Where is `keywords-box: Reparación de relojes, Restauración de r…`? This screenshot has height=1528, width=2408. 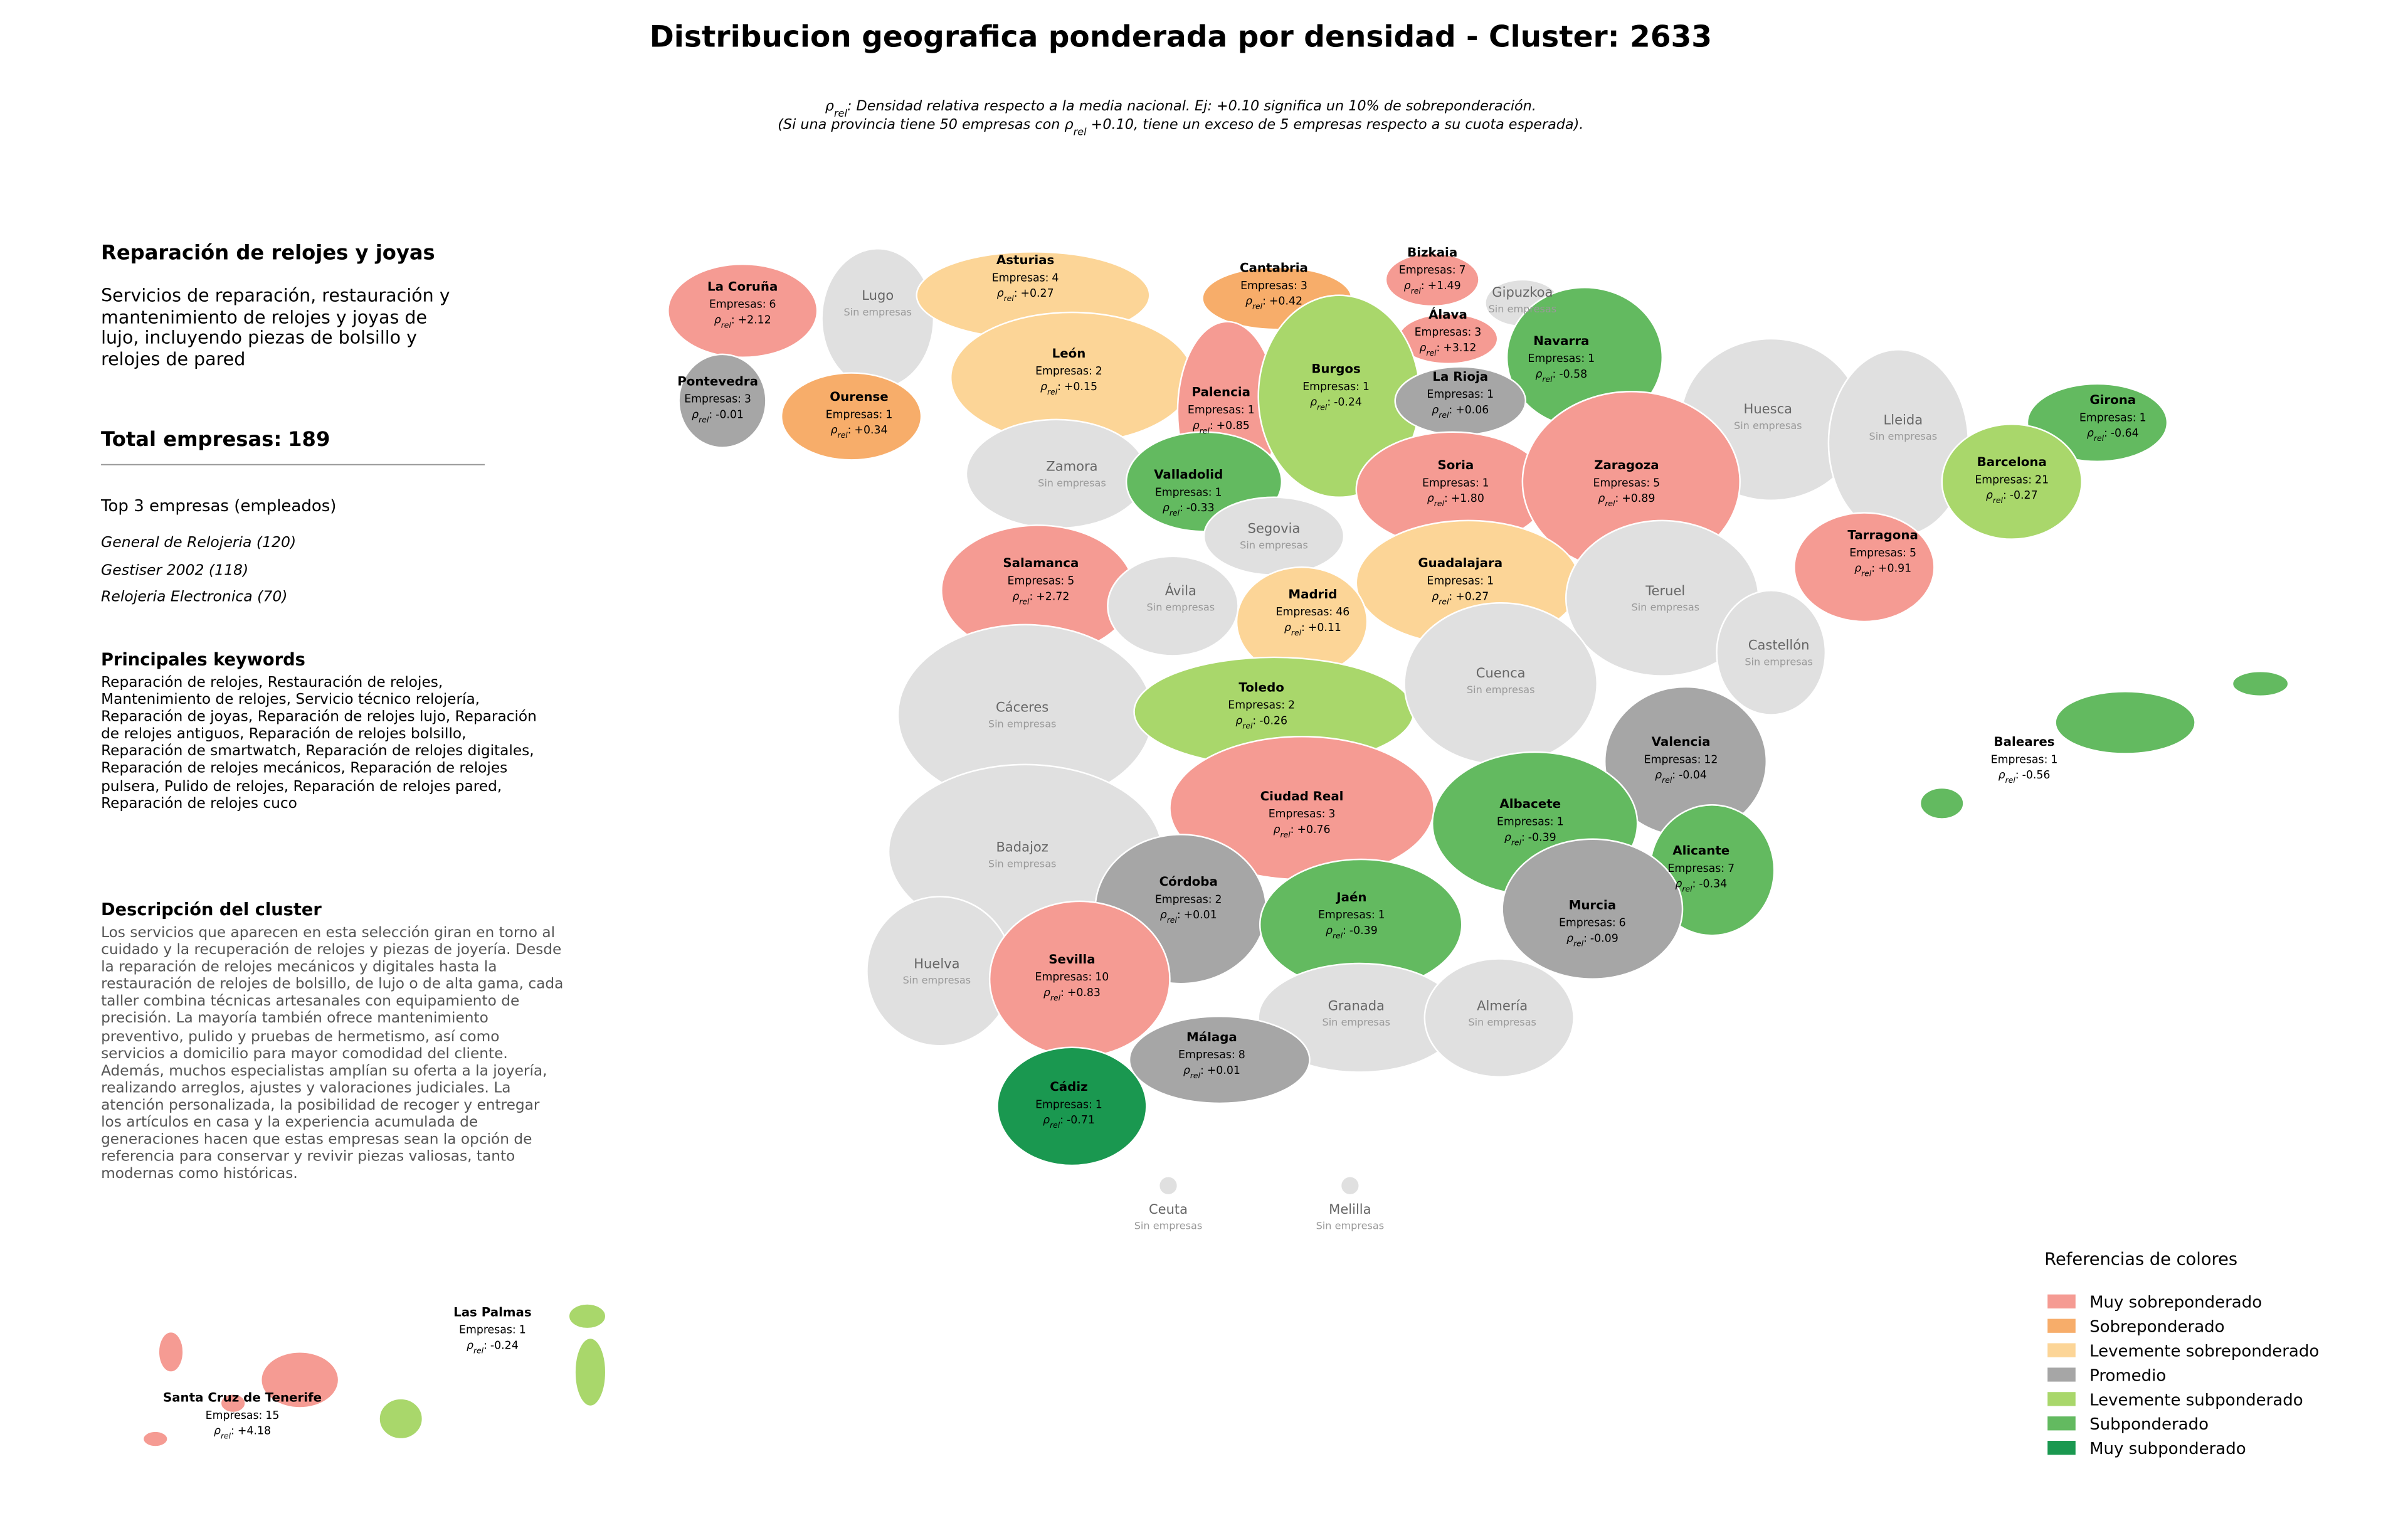 keywords-box: Reparación de relojes, Restauración de r… is located at coordinates (319, 743).